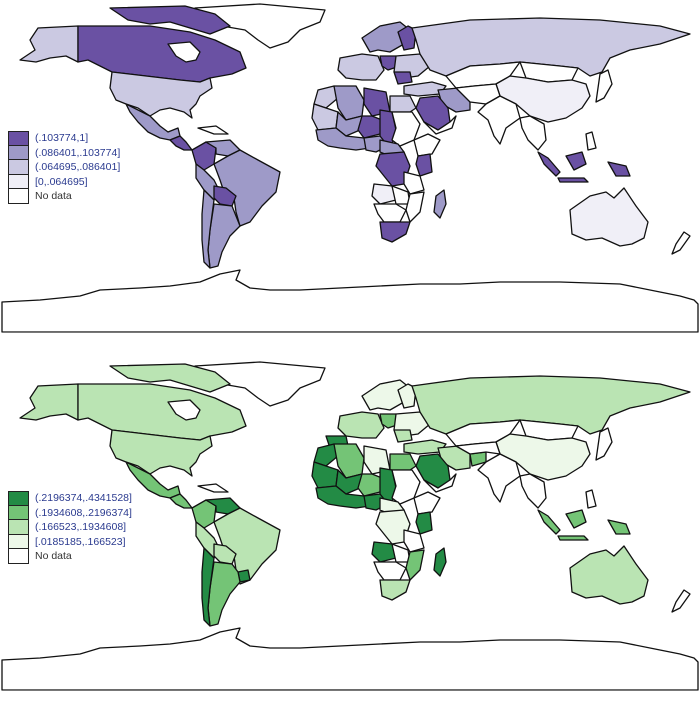 The height and width of the screenshot is (703, 700). What do you see at coordinates (78, 152) in the screenshot?
I see `legend-label: (.086401,.103774]` at bounding box center [78, 152].